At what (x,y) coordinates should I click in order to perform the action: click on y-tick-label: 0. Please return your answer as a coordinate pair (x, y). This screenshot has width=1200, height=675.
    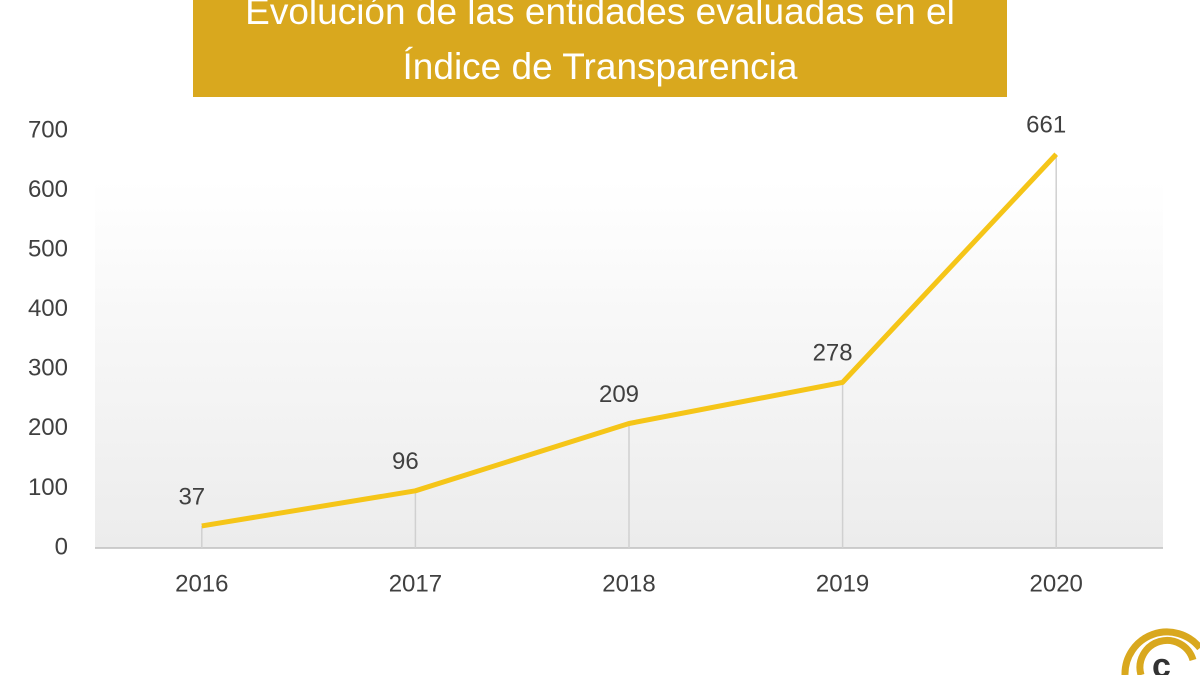
    Looking at the image, I should click on (61, 546).